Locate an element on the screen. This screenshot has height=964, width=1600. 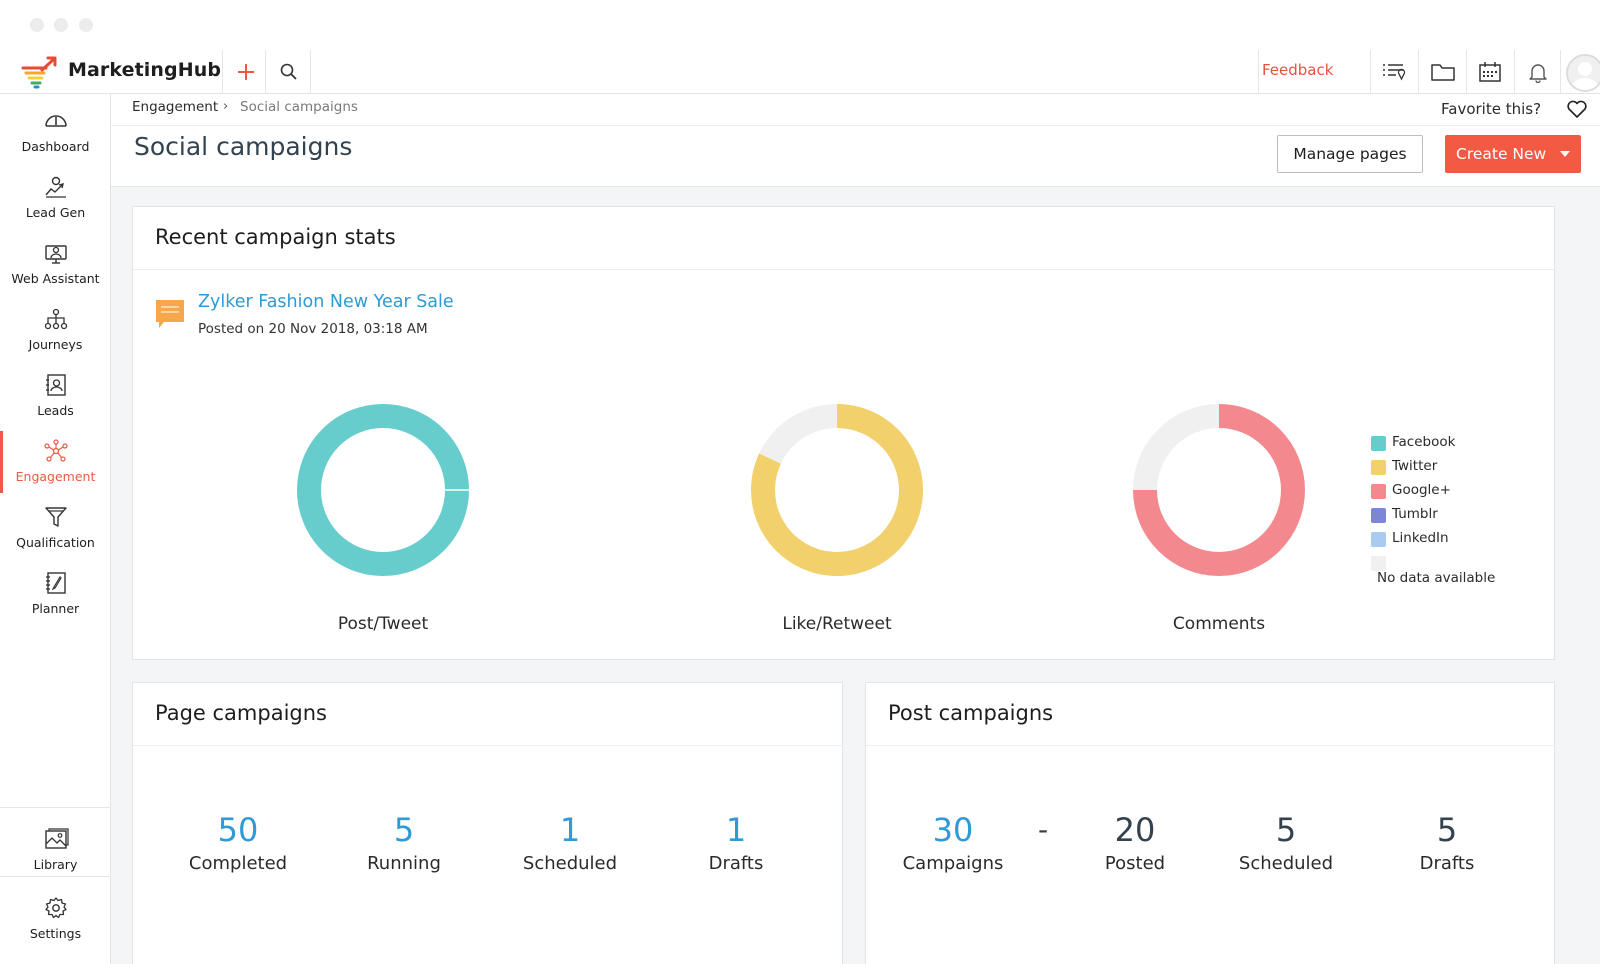
library-icon is located at coordinates (57, 838).